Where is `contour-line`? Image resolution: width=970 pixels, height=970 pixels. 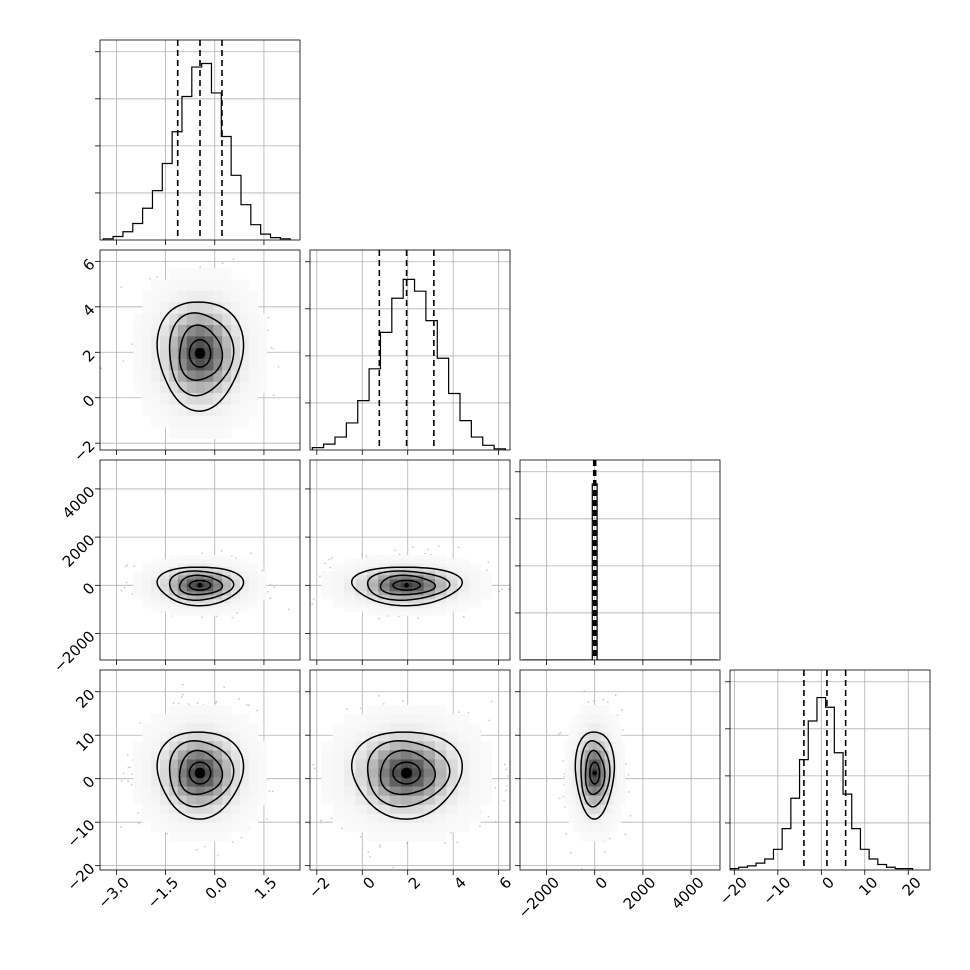 contour-line is located at coordinates (200, 353).